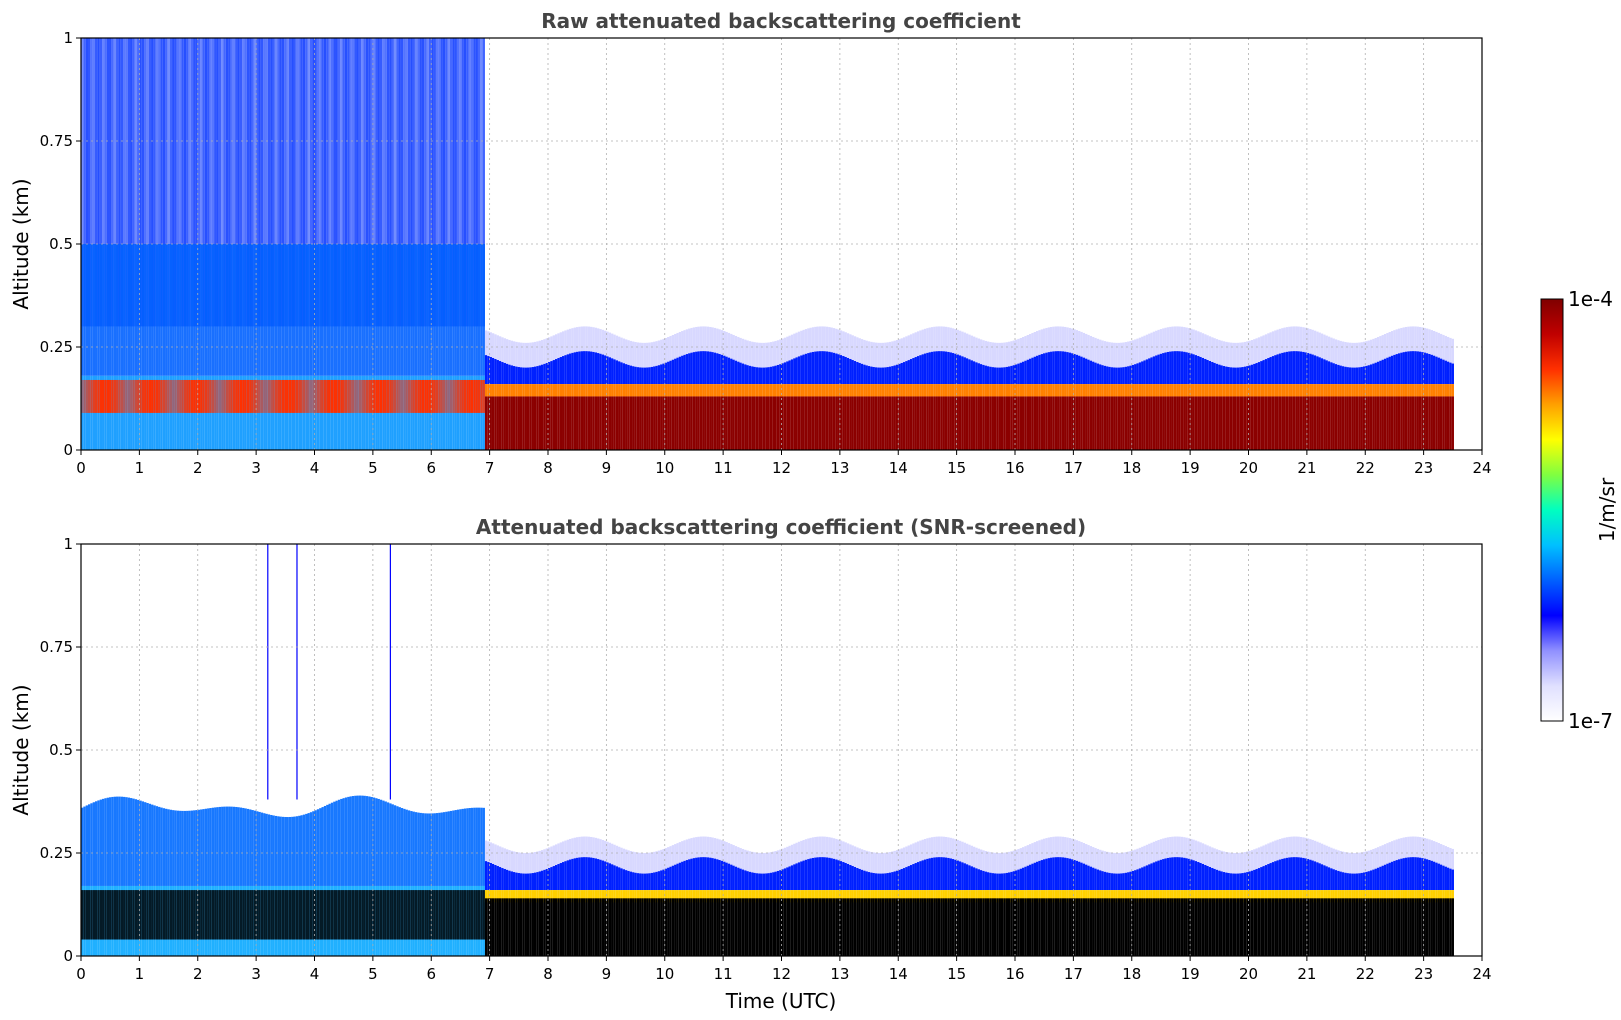 This screenshot has height=1020, width=1621. What do you see at coordinates (839, 468) in the screenshot?
I see `x-tick-label: 13` at bounding box center [839, 468].